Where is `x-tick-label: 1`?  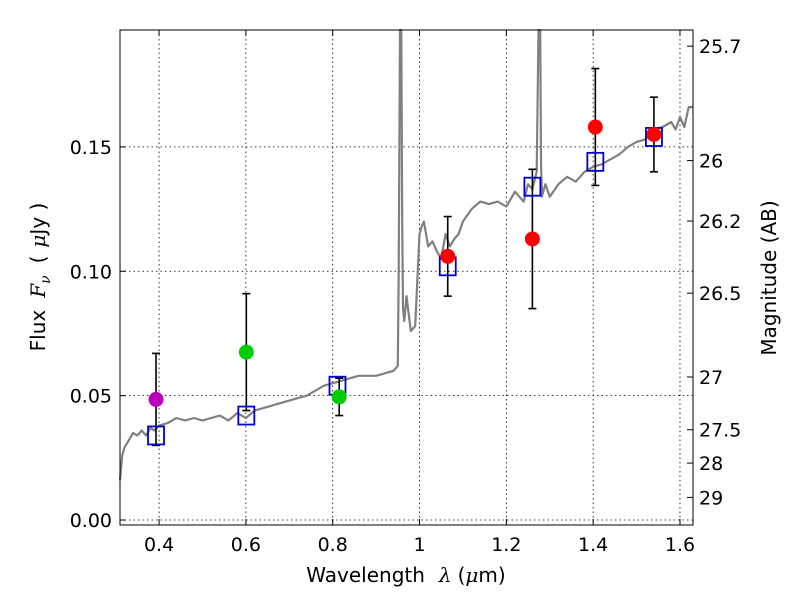 x-tick-label: 1 is located at coordinates (419, 545).